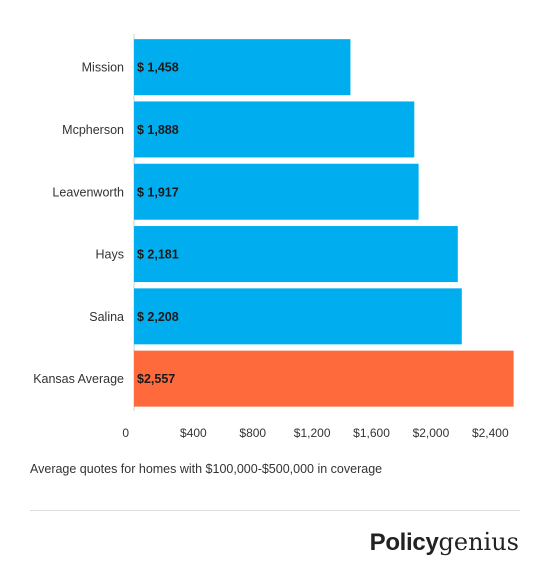 Image resolution: width=550 pixels, height=576 pixels. I want to click on data-label-3: $ 1,917, so click(158, 192).